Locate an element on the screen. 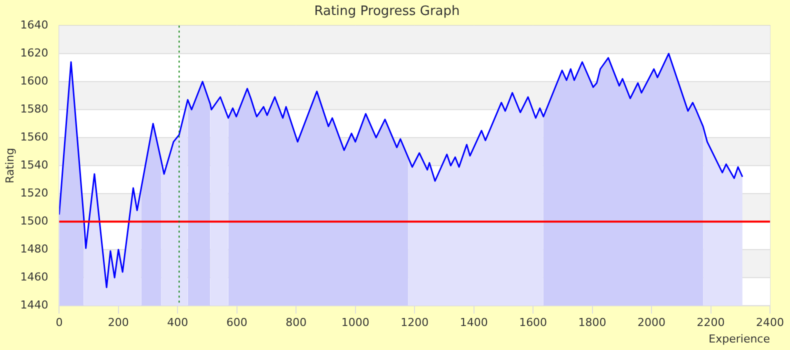  x-tick-label: 1600 is located at coordinates (533, 323).